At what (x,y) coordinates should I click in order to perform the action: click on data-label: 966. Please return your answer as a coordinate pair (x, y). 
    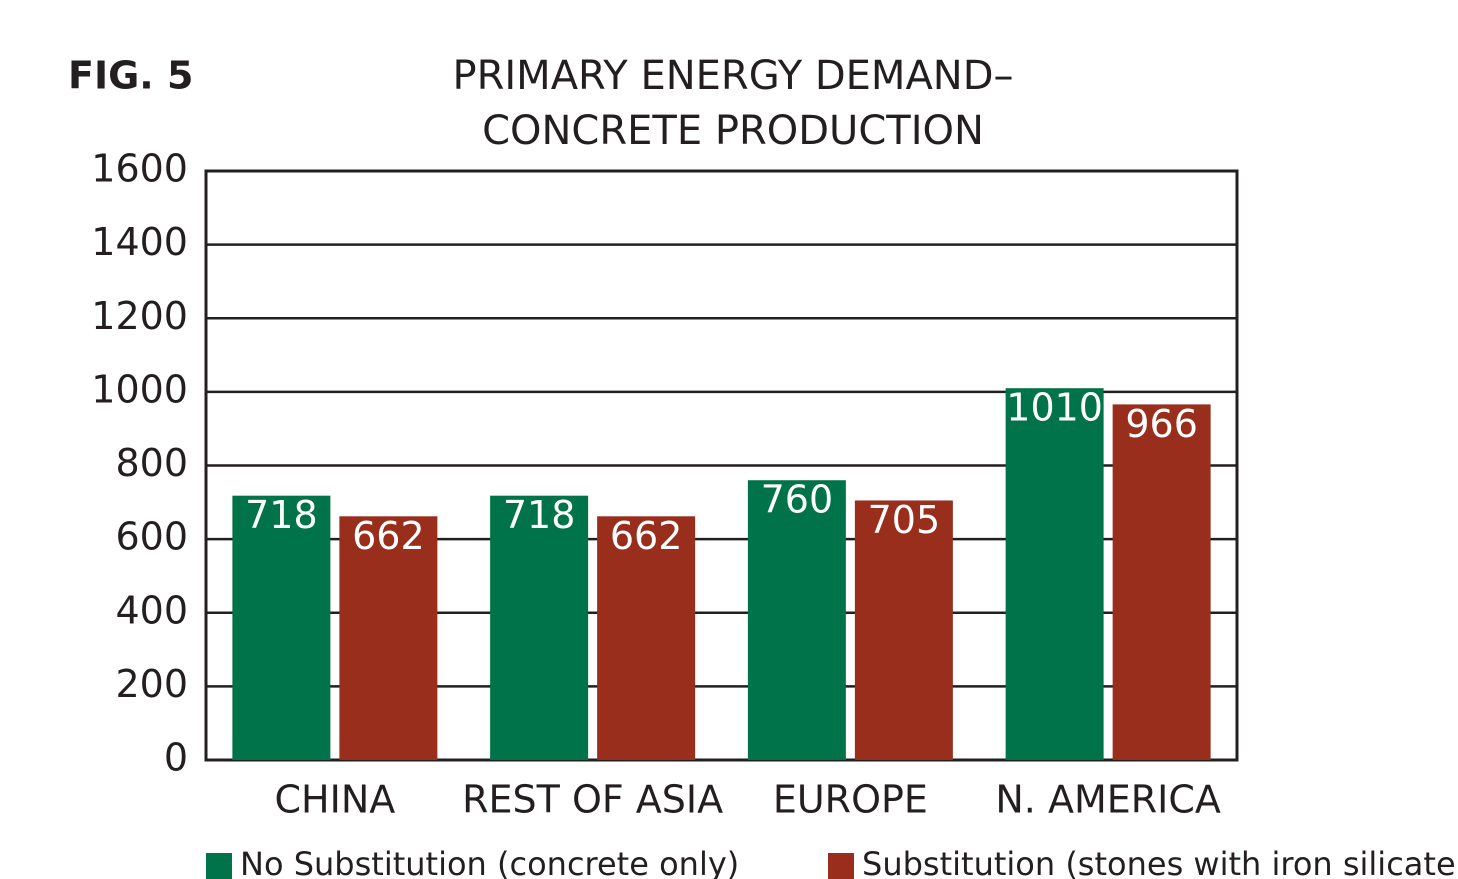
    Looking at the image, I should click on (1161, 424).